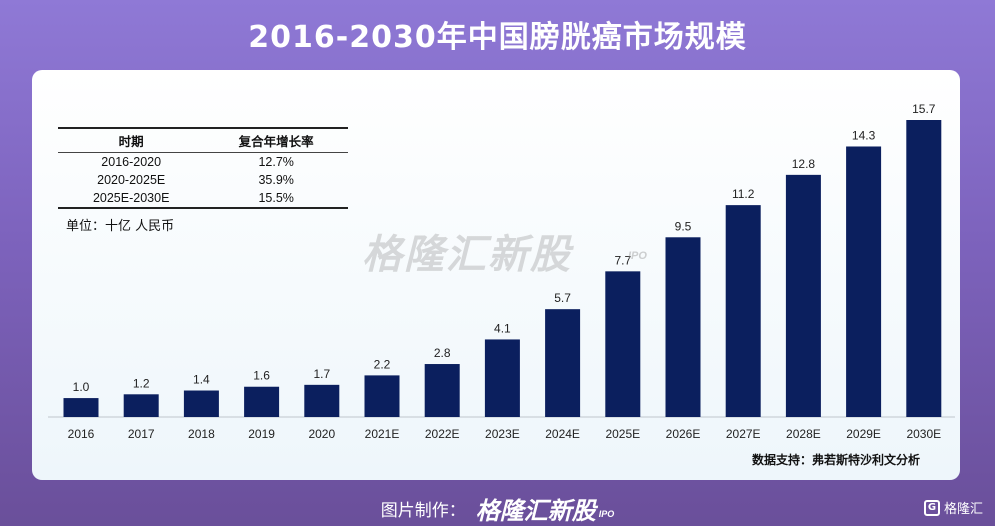 The image size is (995, 526). Describe the element at coordinates (606, 514) in the screenshot. I see `footer-brand-sub: IPO` at that location.